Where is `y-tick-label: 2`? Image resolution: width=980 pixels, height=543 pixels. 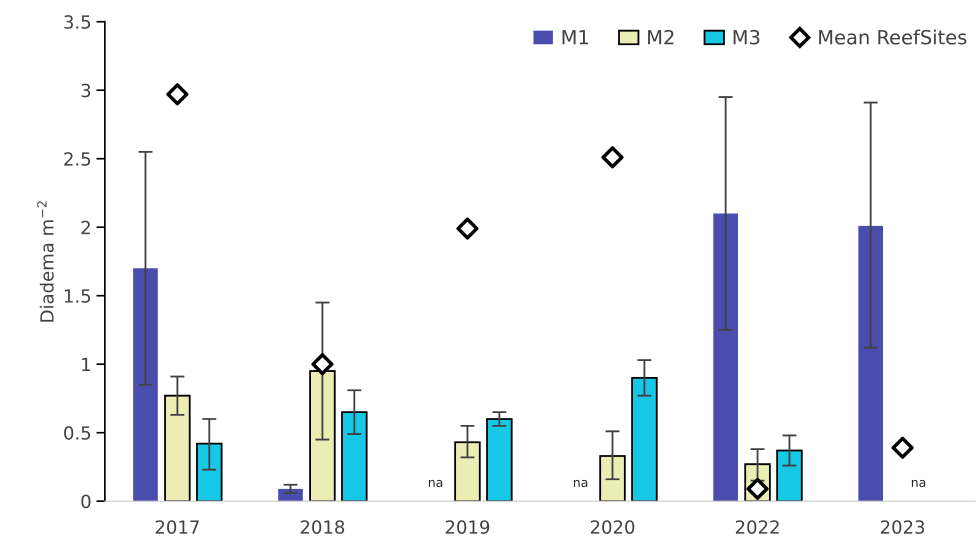
y-tick-label: 2 is located at coordinates (86, 227).